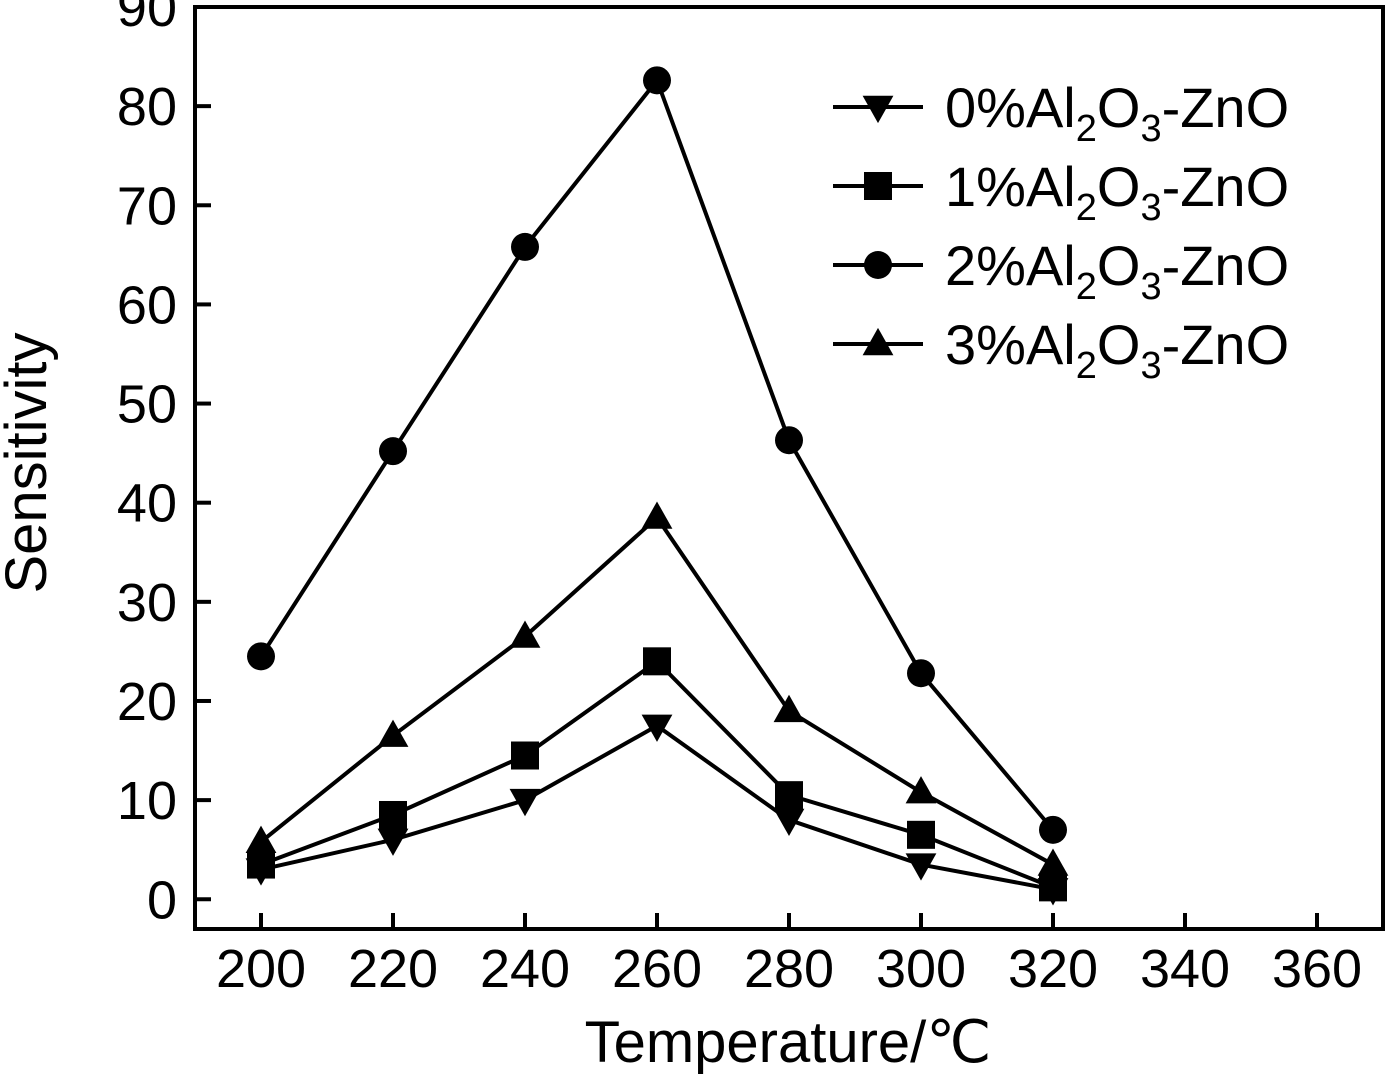  What do you see at coordinates (1317, 969) in the screenshot?
I see `x-tick-label: 360` at bounding box center [1317, 969].